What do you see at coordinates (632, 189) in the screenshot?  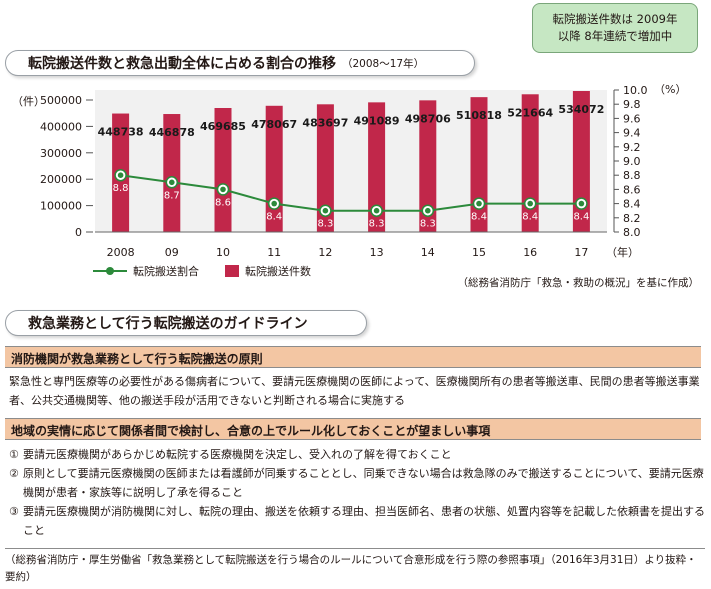 I see `y-right-tick-label: 8.6` at bounding box center [632, 189].